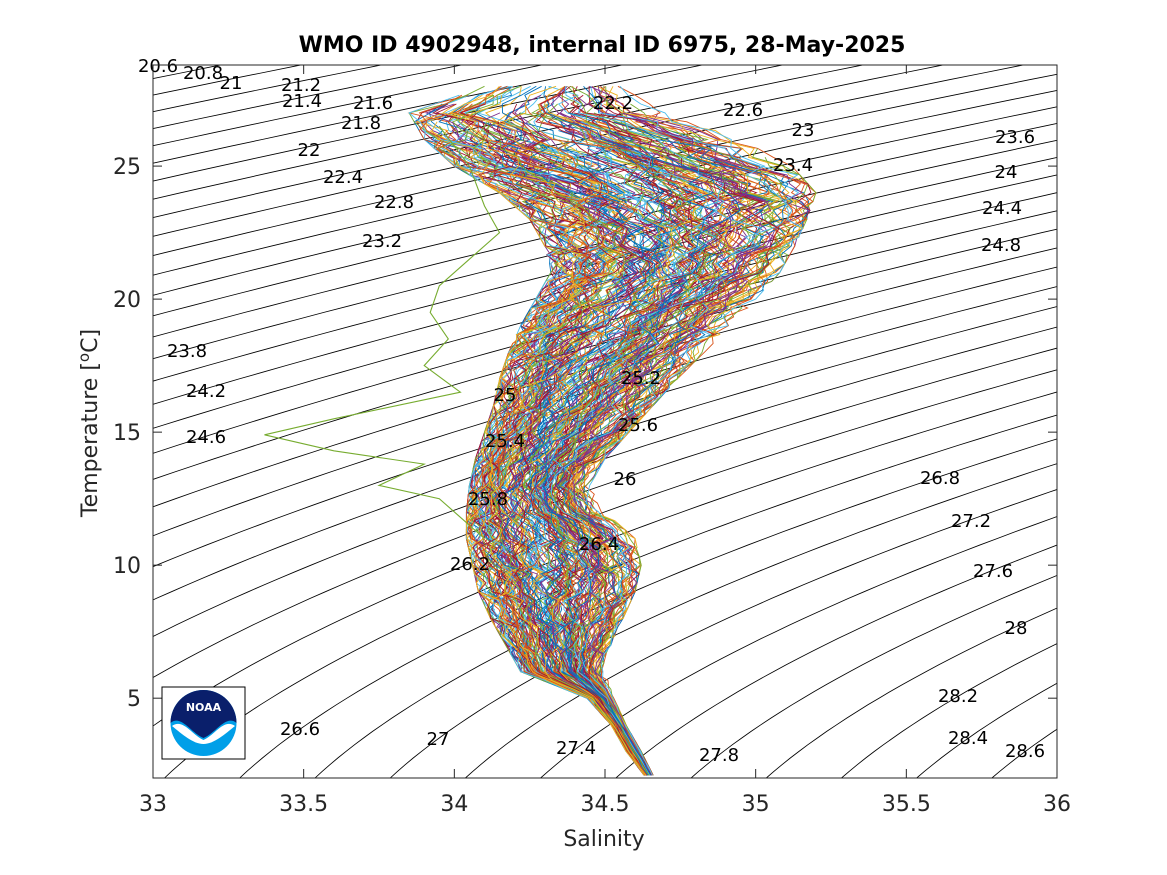 The width and height of the screenshot is (1167, 875). I want to click on noaa-logo-wave-icon, so click(203, 733).